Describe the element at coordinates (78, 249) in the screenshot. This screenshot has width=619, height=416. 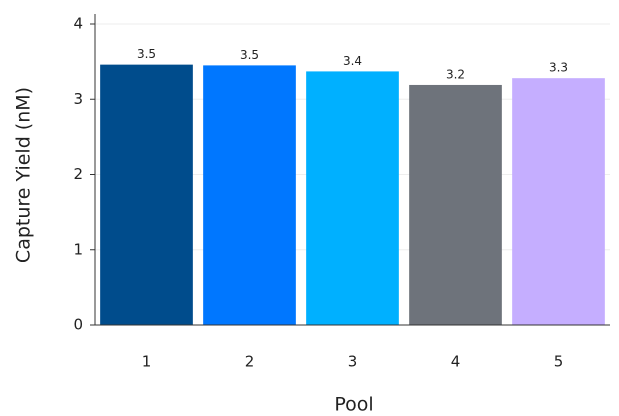
I see `y-tick-label: 1` at that location.